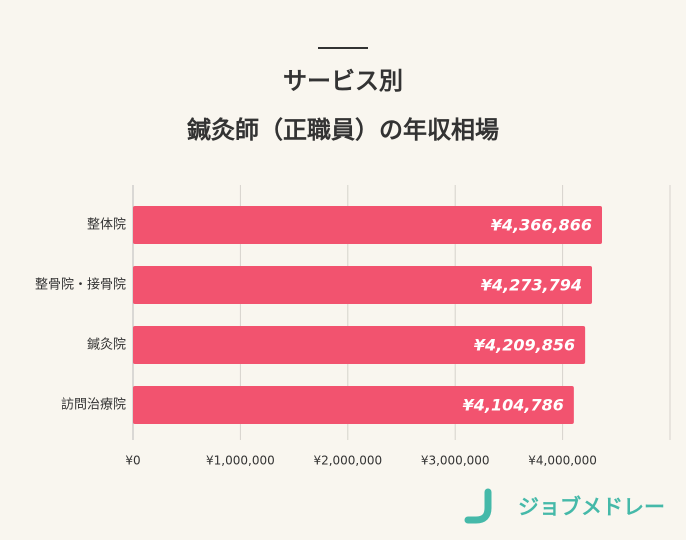  Describe the element at coordinates (591, 507) in the screenshot. I see `logo-text: ジョブメドレー` at that location.